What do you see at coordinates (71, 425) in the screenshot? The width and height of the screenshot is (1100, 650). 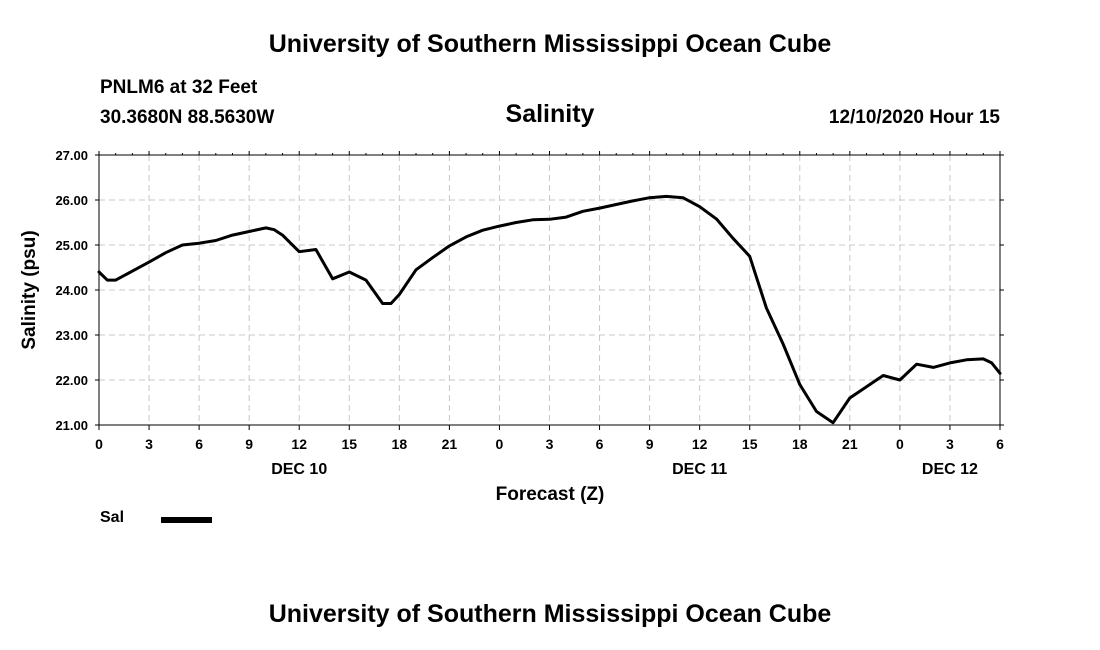 I see `y-tick-label: 21.00` at bounding box center [71, 425].